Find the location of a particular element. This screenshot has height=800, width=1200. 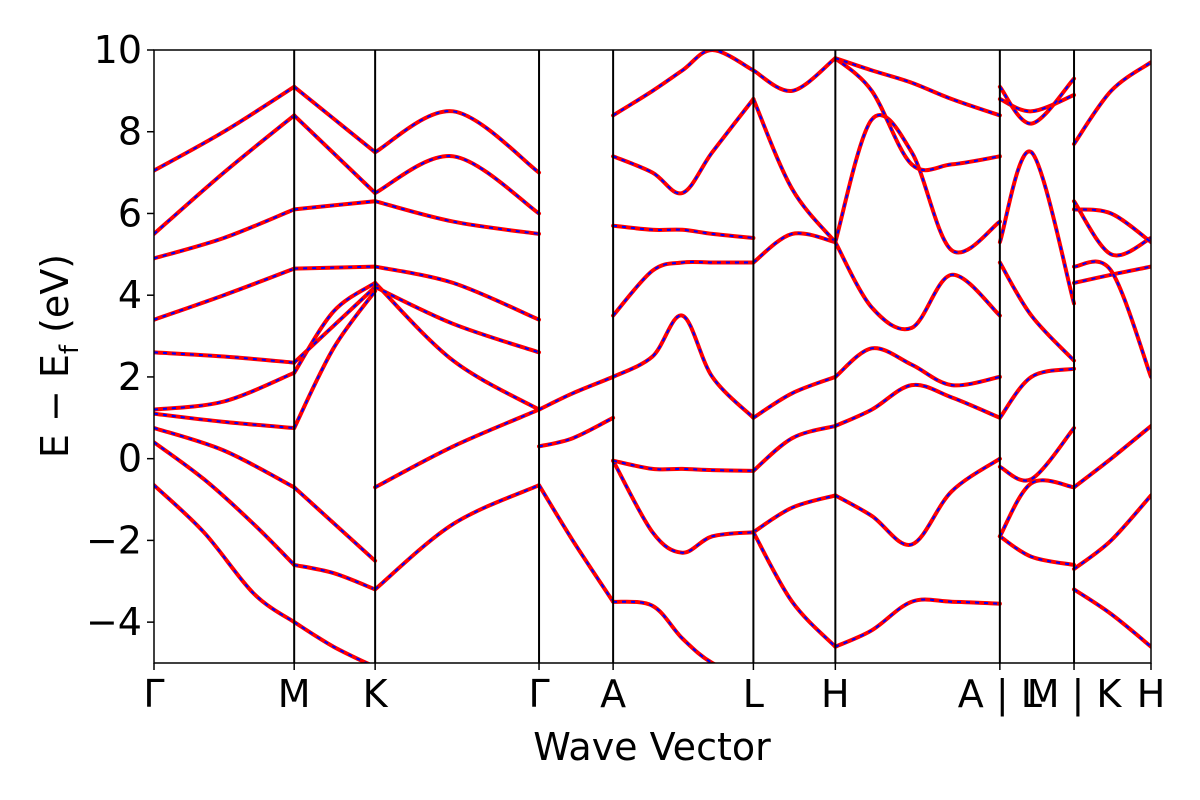

y-axis-label: E − Ef (eV) is located at coordinates (59, 356).